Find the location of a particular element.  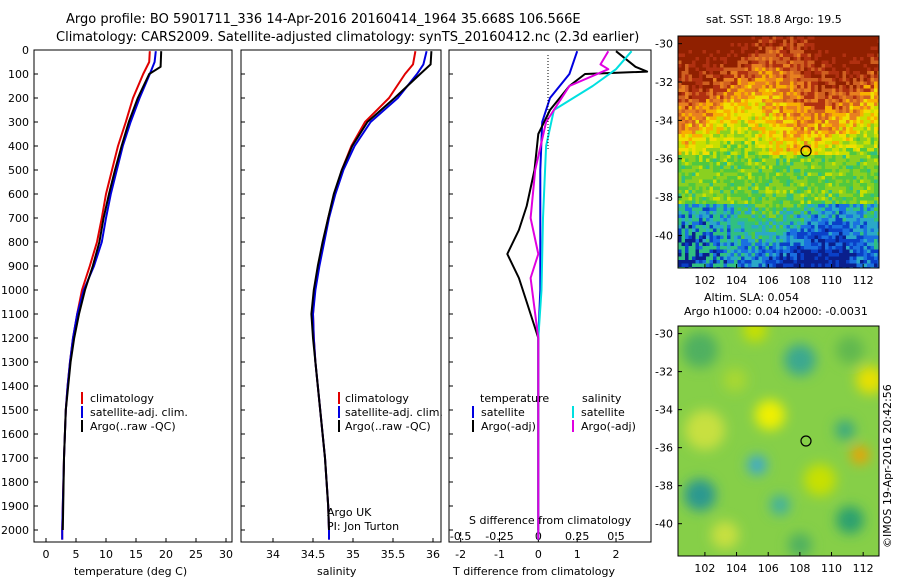

sst-map-title: sat. SST: 18.8 Argo: 19.5 is located at coordinates (774, 19).